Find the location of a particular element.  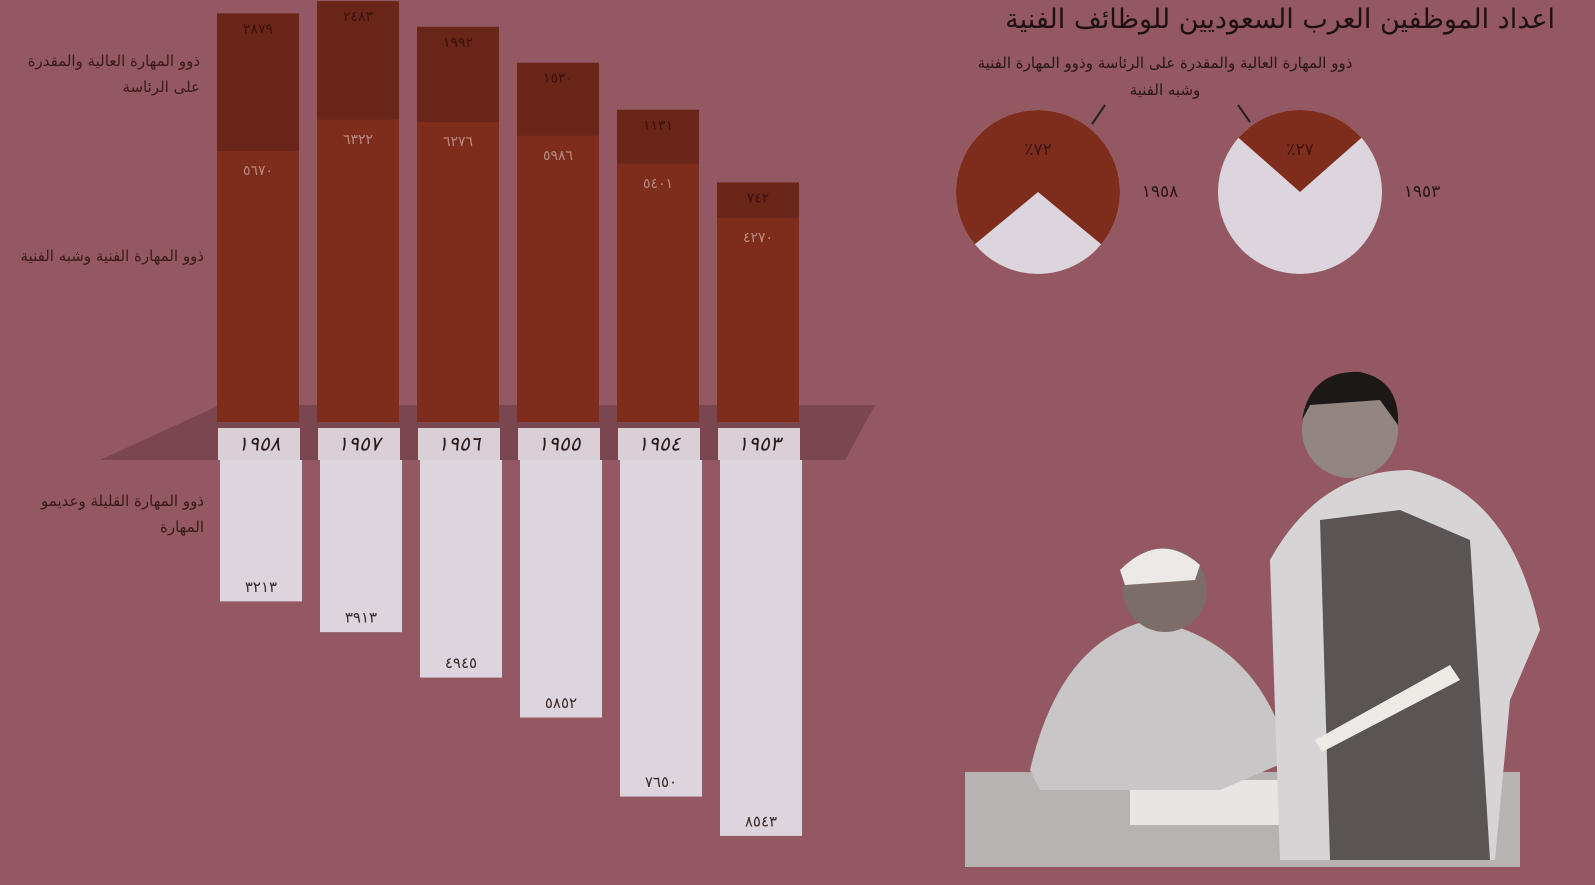

value-label: ٨٥٤٣ is located at coordinates (761, 821).